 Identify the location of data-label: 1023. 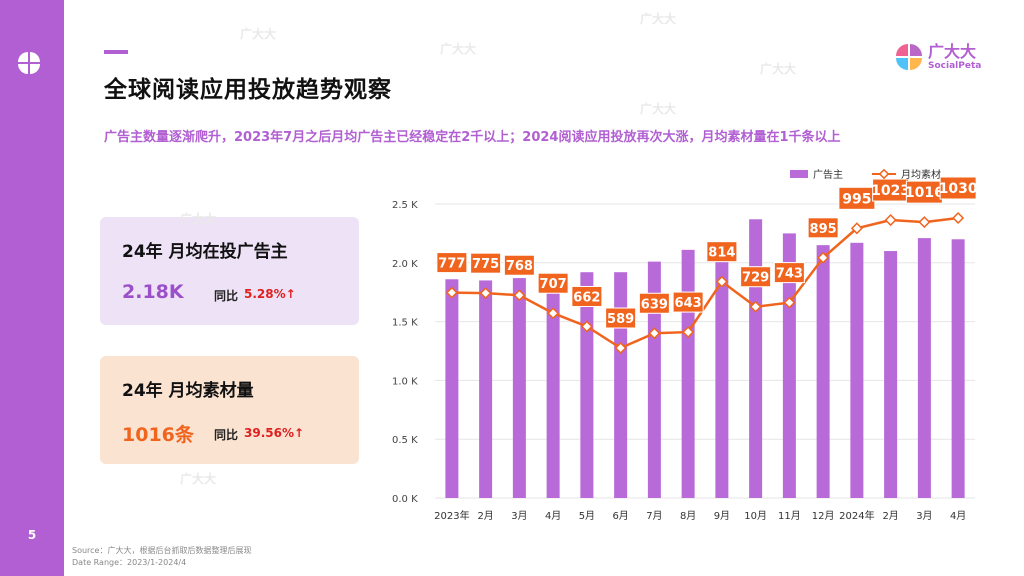
(890, 191).